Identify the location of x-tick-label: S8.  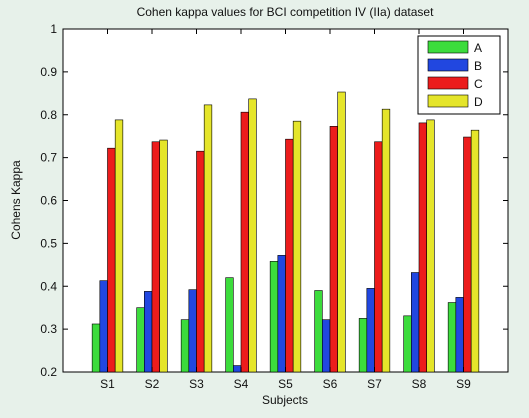
(419, 384).